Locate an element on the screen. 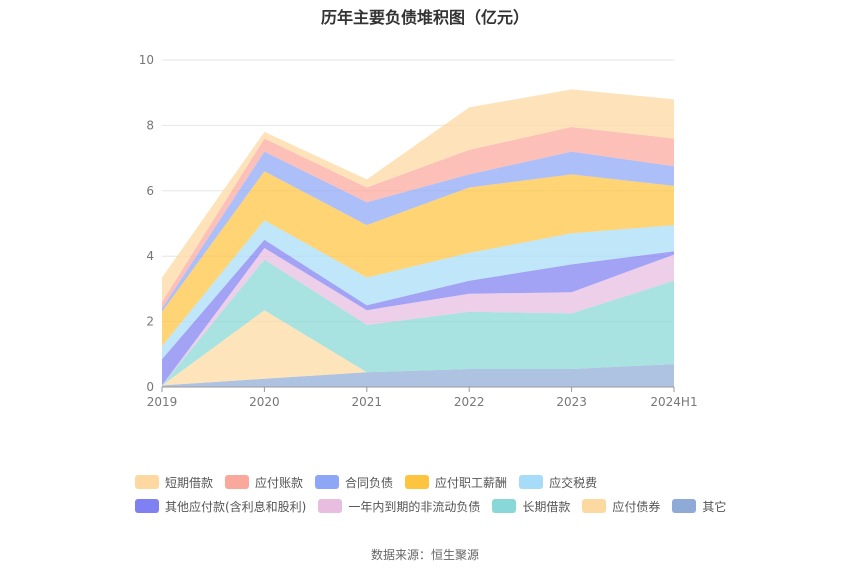 This screenshot has height=575, width=850. axes: 2019 2020 2021 2022 2023 2024H1 is located at coordinates (422, 397).